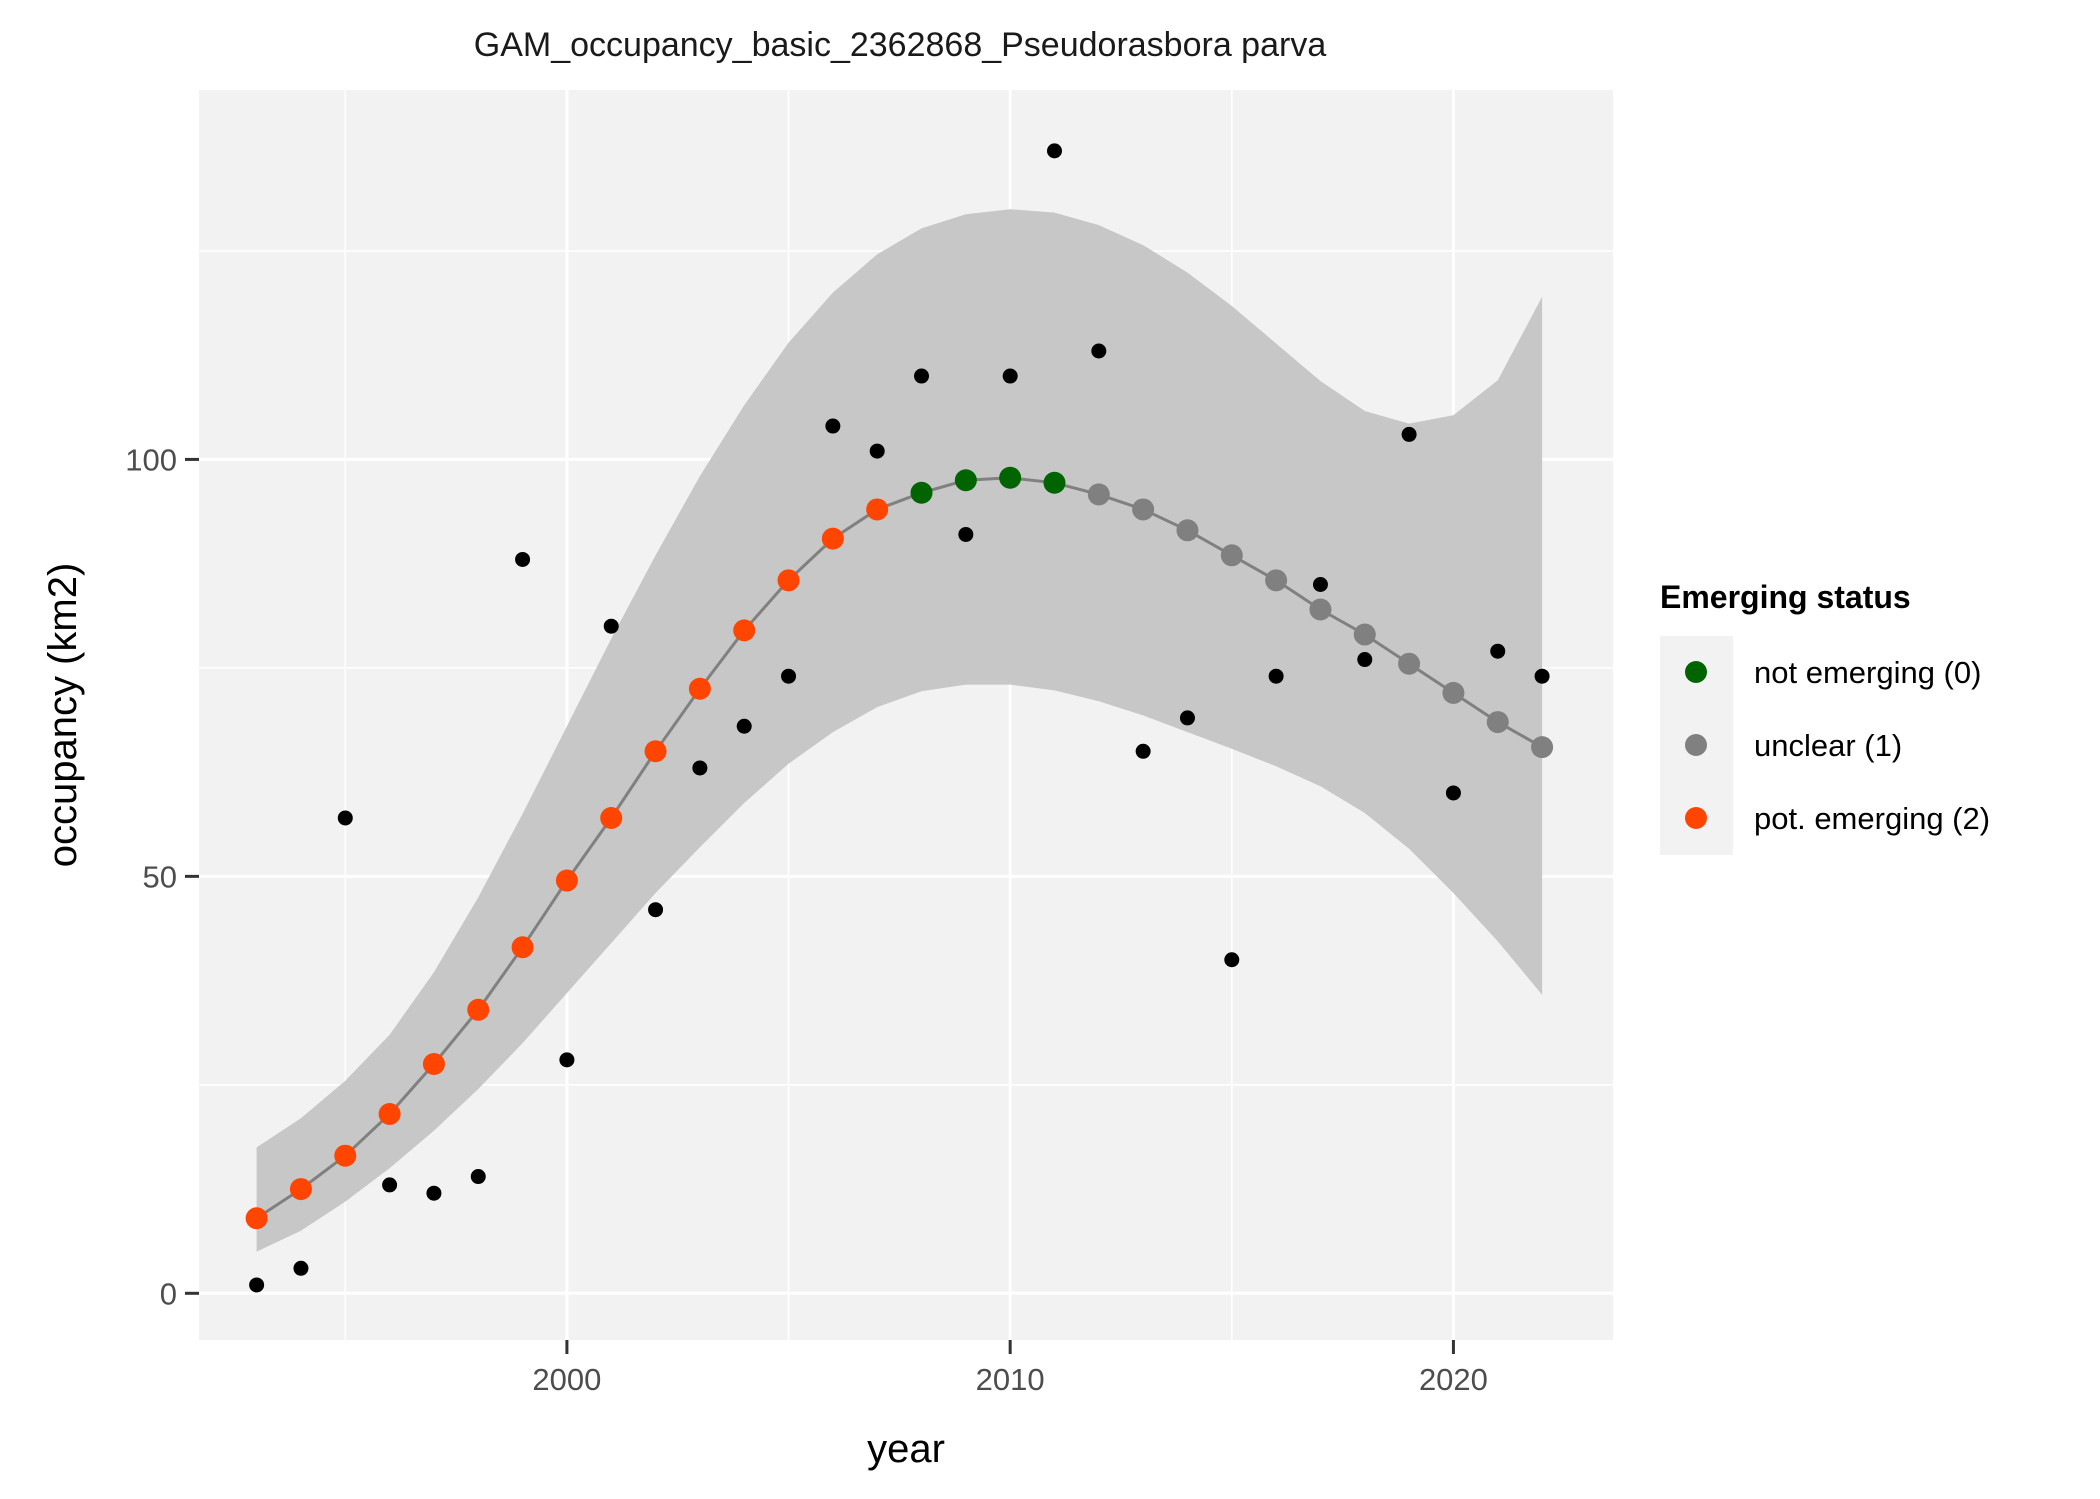  I want to click on legend-label: unclear (1), so click(1828, 745).